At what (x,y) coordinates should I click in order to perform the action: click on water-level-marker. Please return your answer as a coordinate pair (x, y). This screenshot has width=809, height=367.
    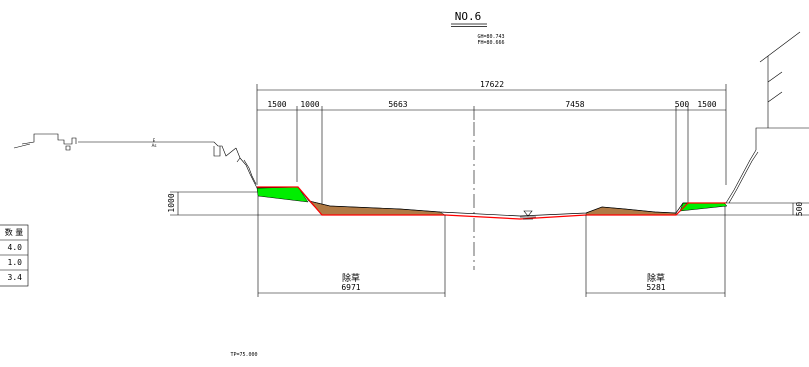
    Looking at the image, I should click on (528, 215).